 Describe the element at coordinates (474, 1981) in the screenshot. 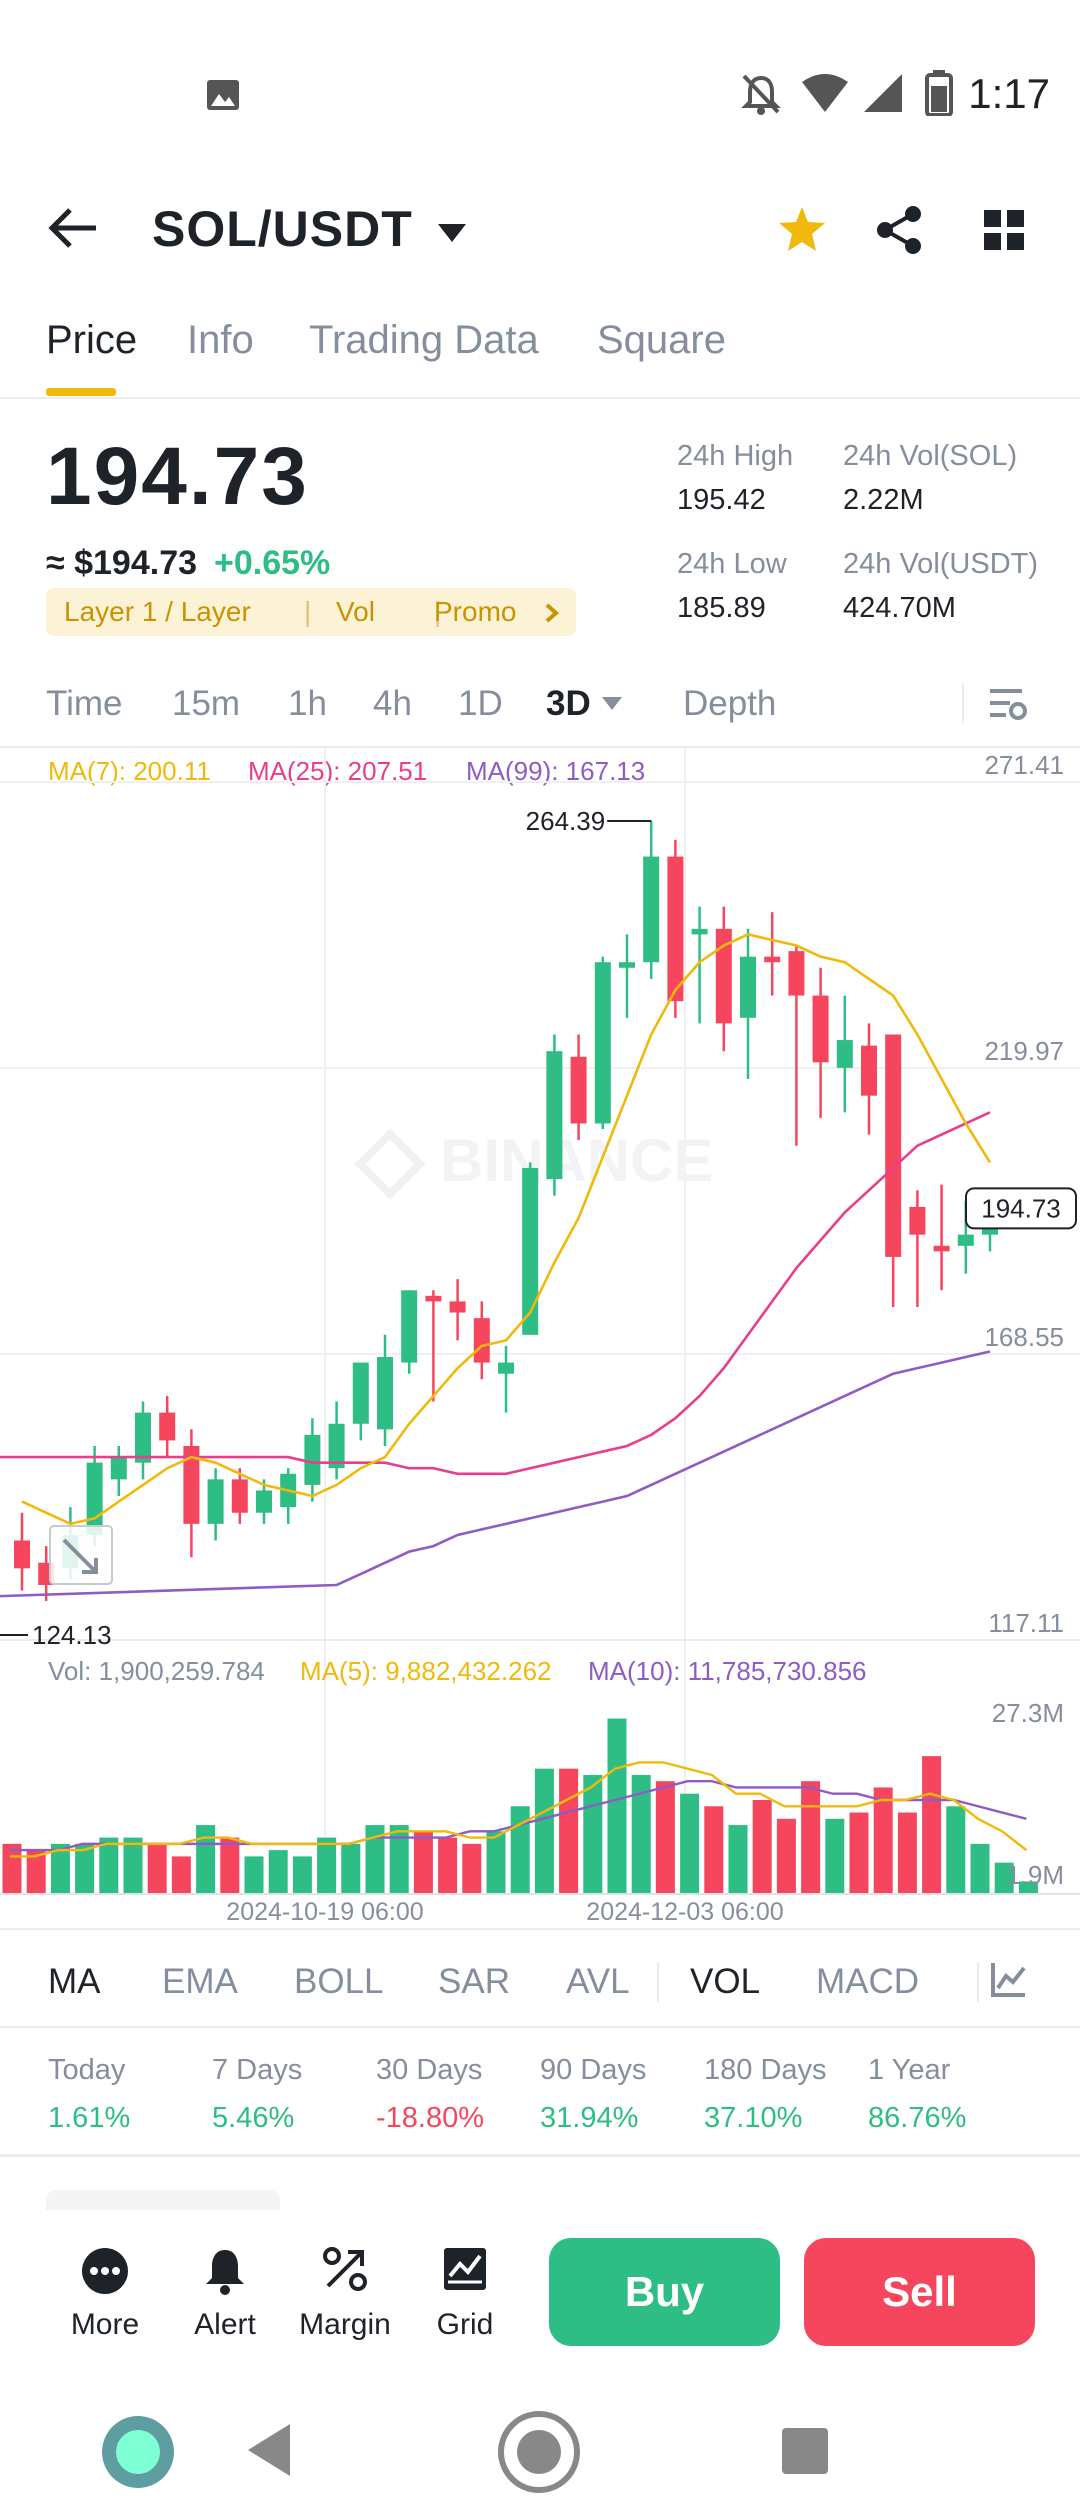

I see `ind-sar: SAR` at that location.